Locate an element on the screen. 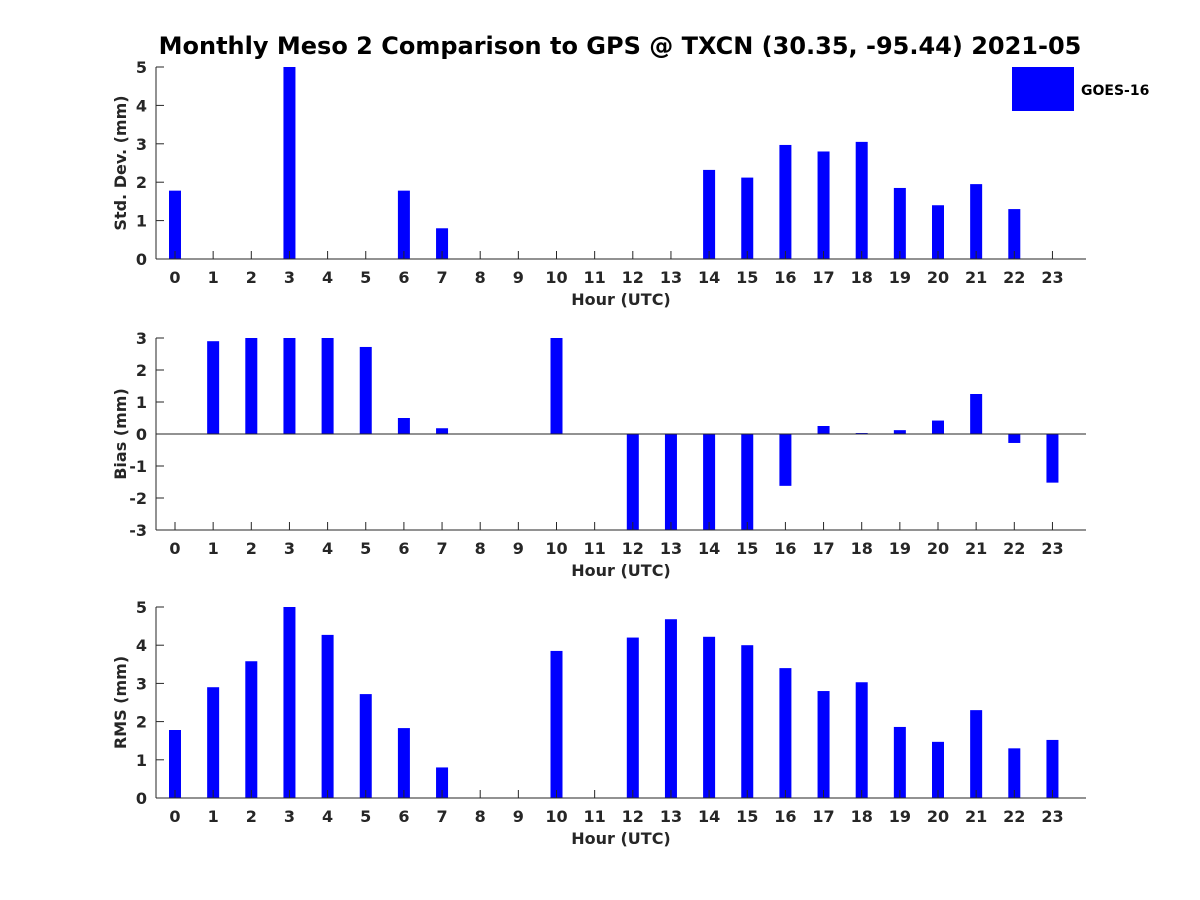 The image size is (1200, 900). y-tick-label: -3 is located at coordinates (138, 530).